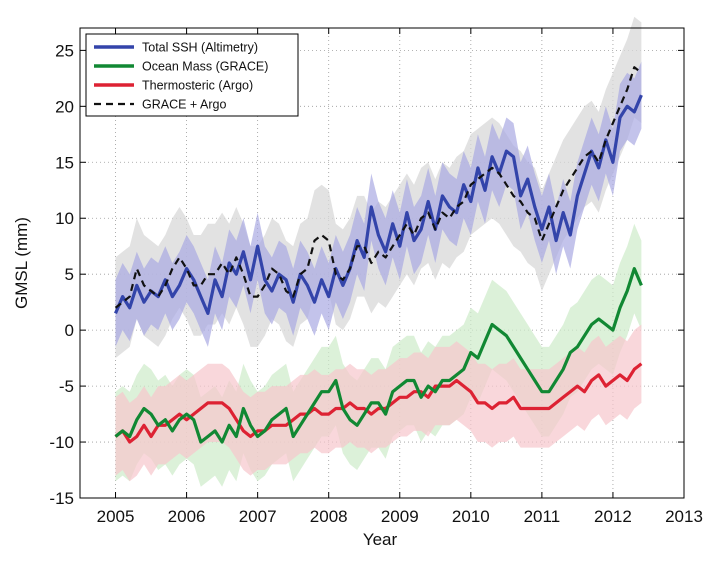  I want to click on y-tick-label: 5, so click(69, 274).